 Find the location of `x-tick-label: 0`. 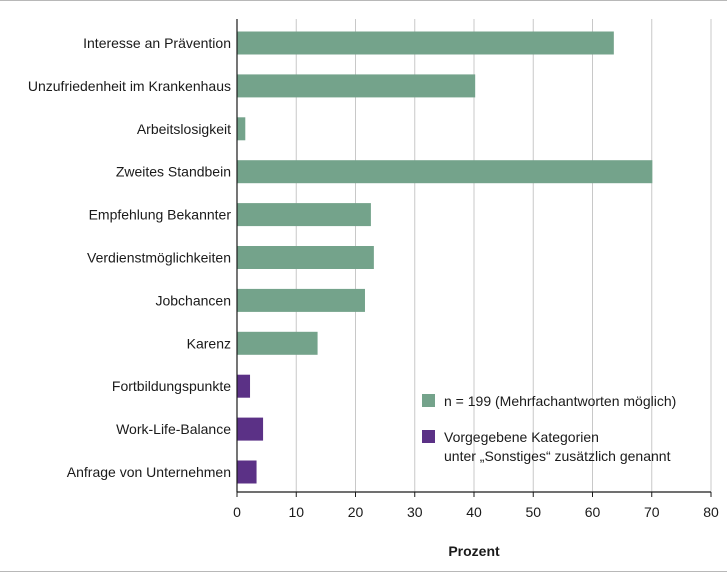

x-tick-label: 0 is located at coordinates (237, 512).